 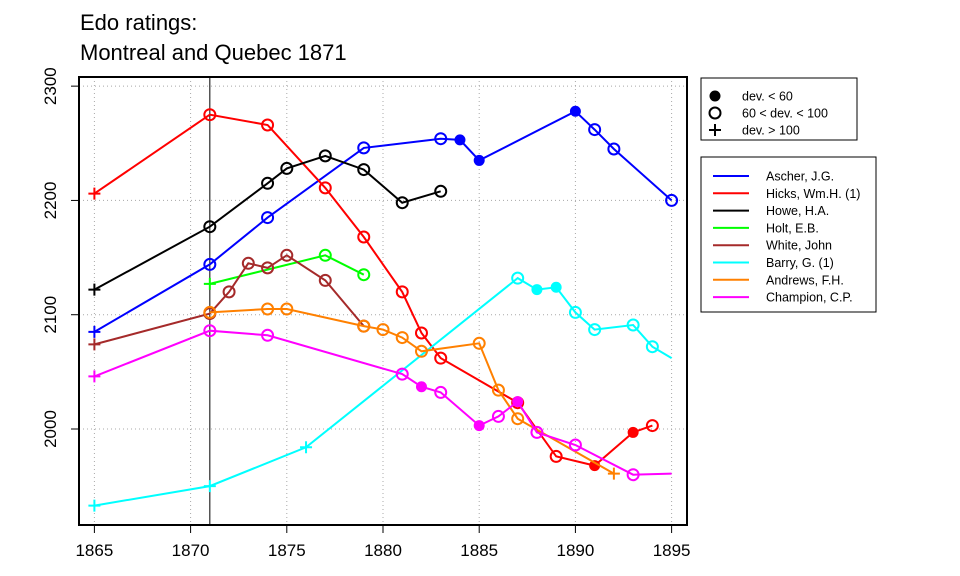 I want to click on series-legend-label: Champion, C.P., so click(x=809, y=298).